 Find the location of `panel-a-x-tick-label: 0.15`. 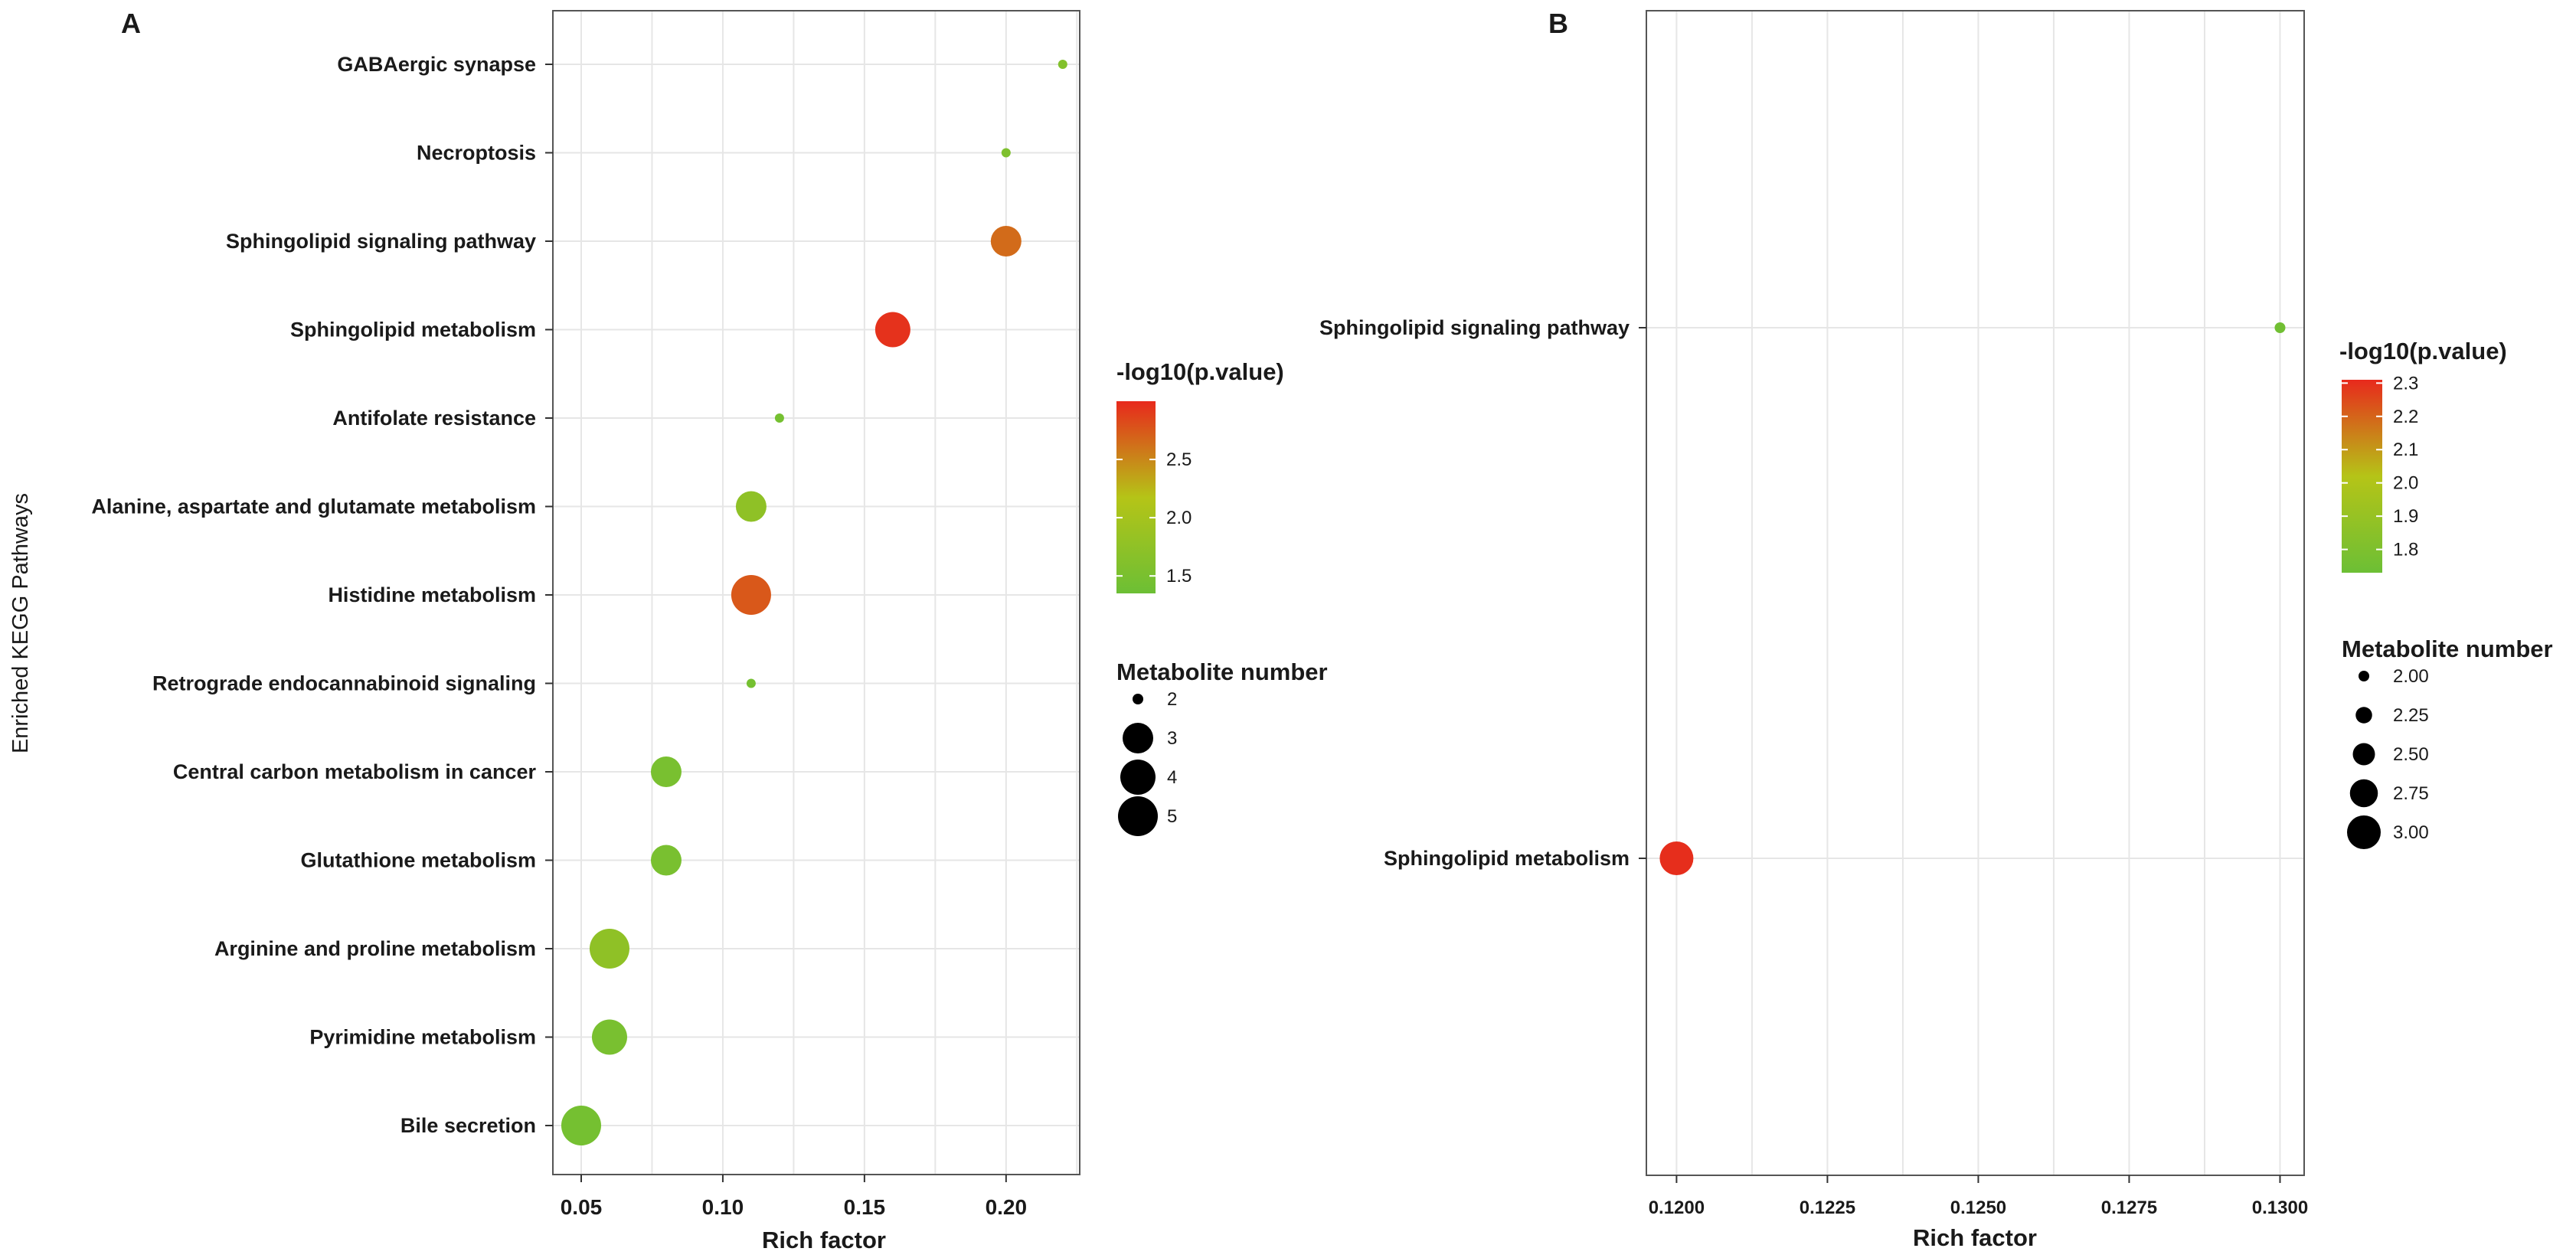

panel-a-x-tick-label: 0.15 is located at coordinates (865, 1207).